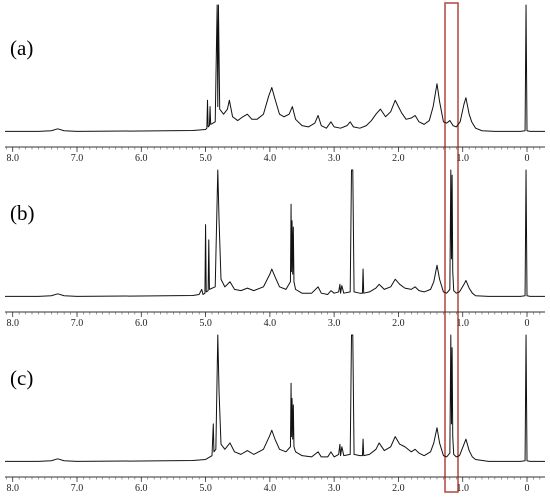  What do you see at coordinates (22, 213) in the screenshot?
I see `panel-label: (b)` at bounding box center [22, 213].